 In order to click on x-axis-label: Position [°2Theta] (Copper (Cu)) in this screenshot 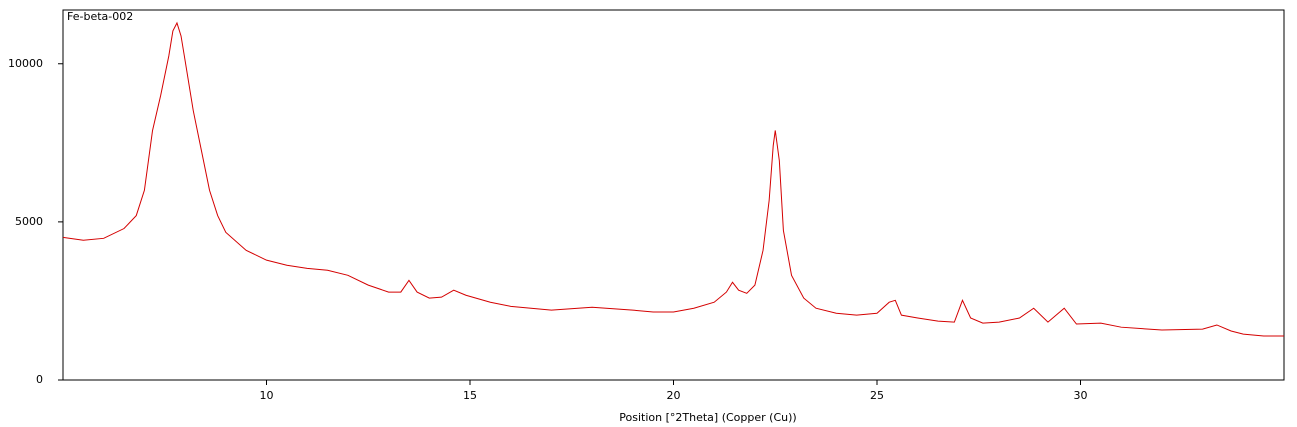, I will do `click(707, 417)`.